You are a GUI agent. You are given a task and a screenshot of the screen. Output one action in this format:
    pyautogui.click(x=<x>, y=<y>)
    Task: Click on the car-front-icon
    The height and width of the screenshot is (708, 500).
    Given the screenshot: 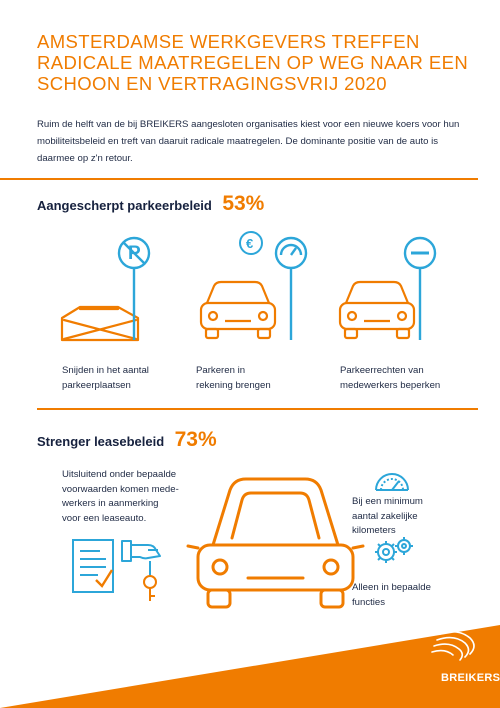 What is the action you would take?
    pyautogui.click(x=238, y=310)
    